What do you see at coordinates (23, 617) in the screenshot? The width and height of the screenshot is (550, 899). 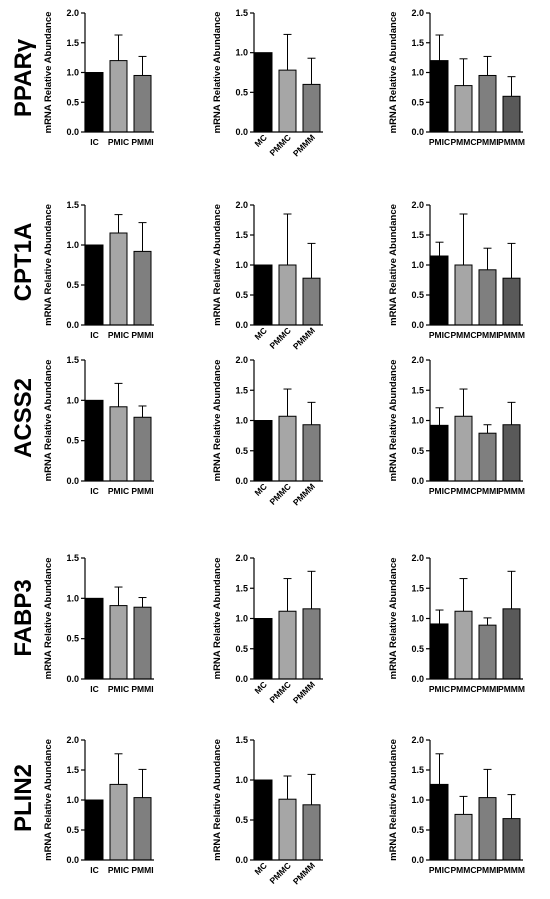 I see `gene-label-fabp3: FABP3` at bounding box center [23, 617].